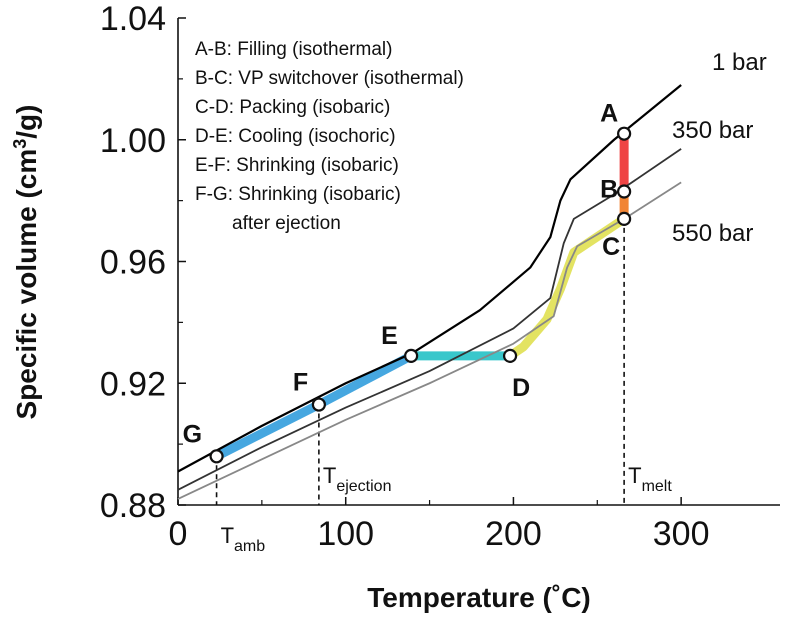 The image size is (800, 619). I want to click on point-f, so click(318, 404).